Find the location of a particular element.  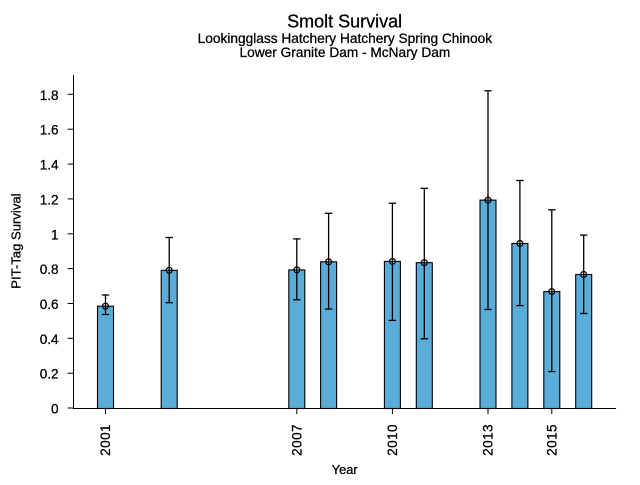

svg-text: 1.6 is located at coordinates (49, 130).